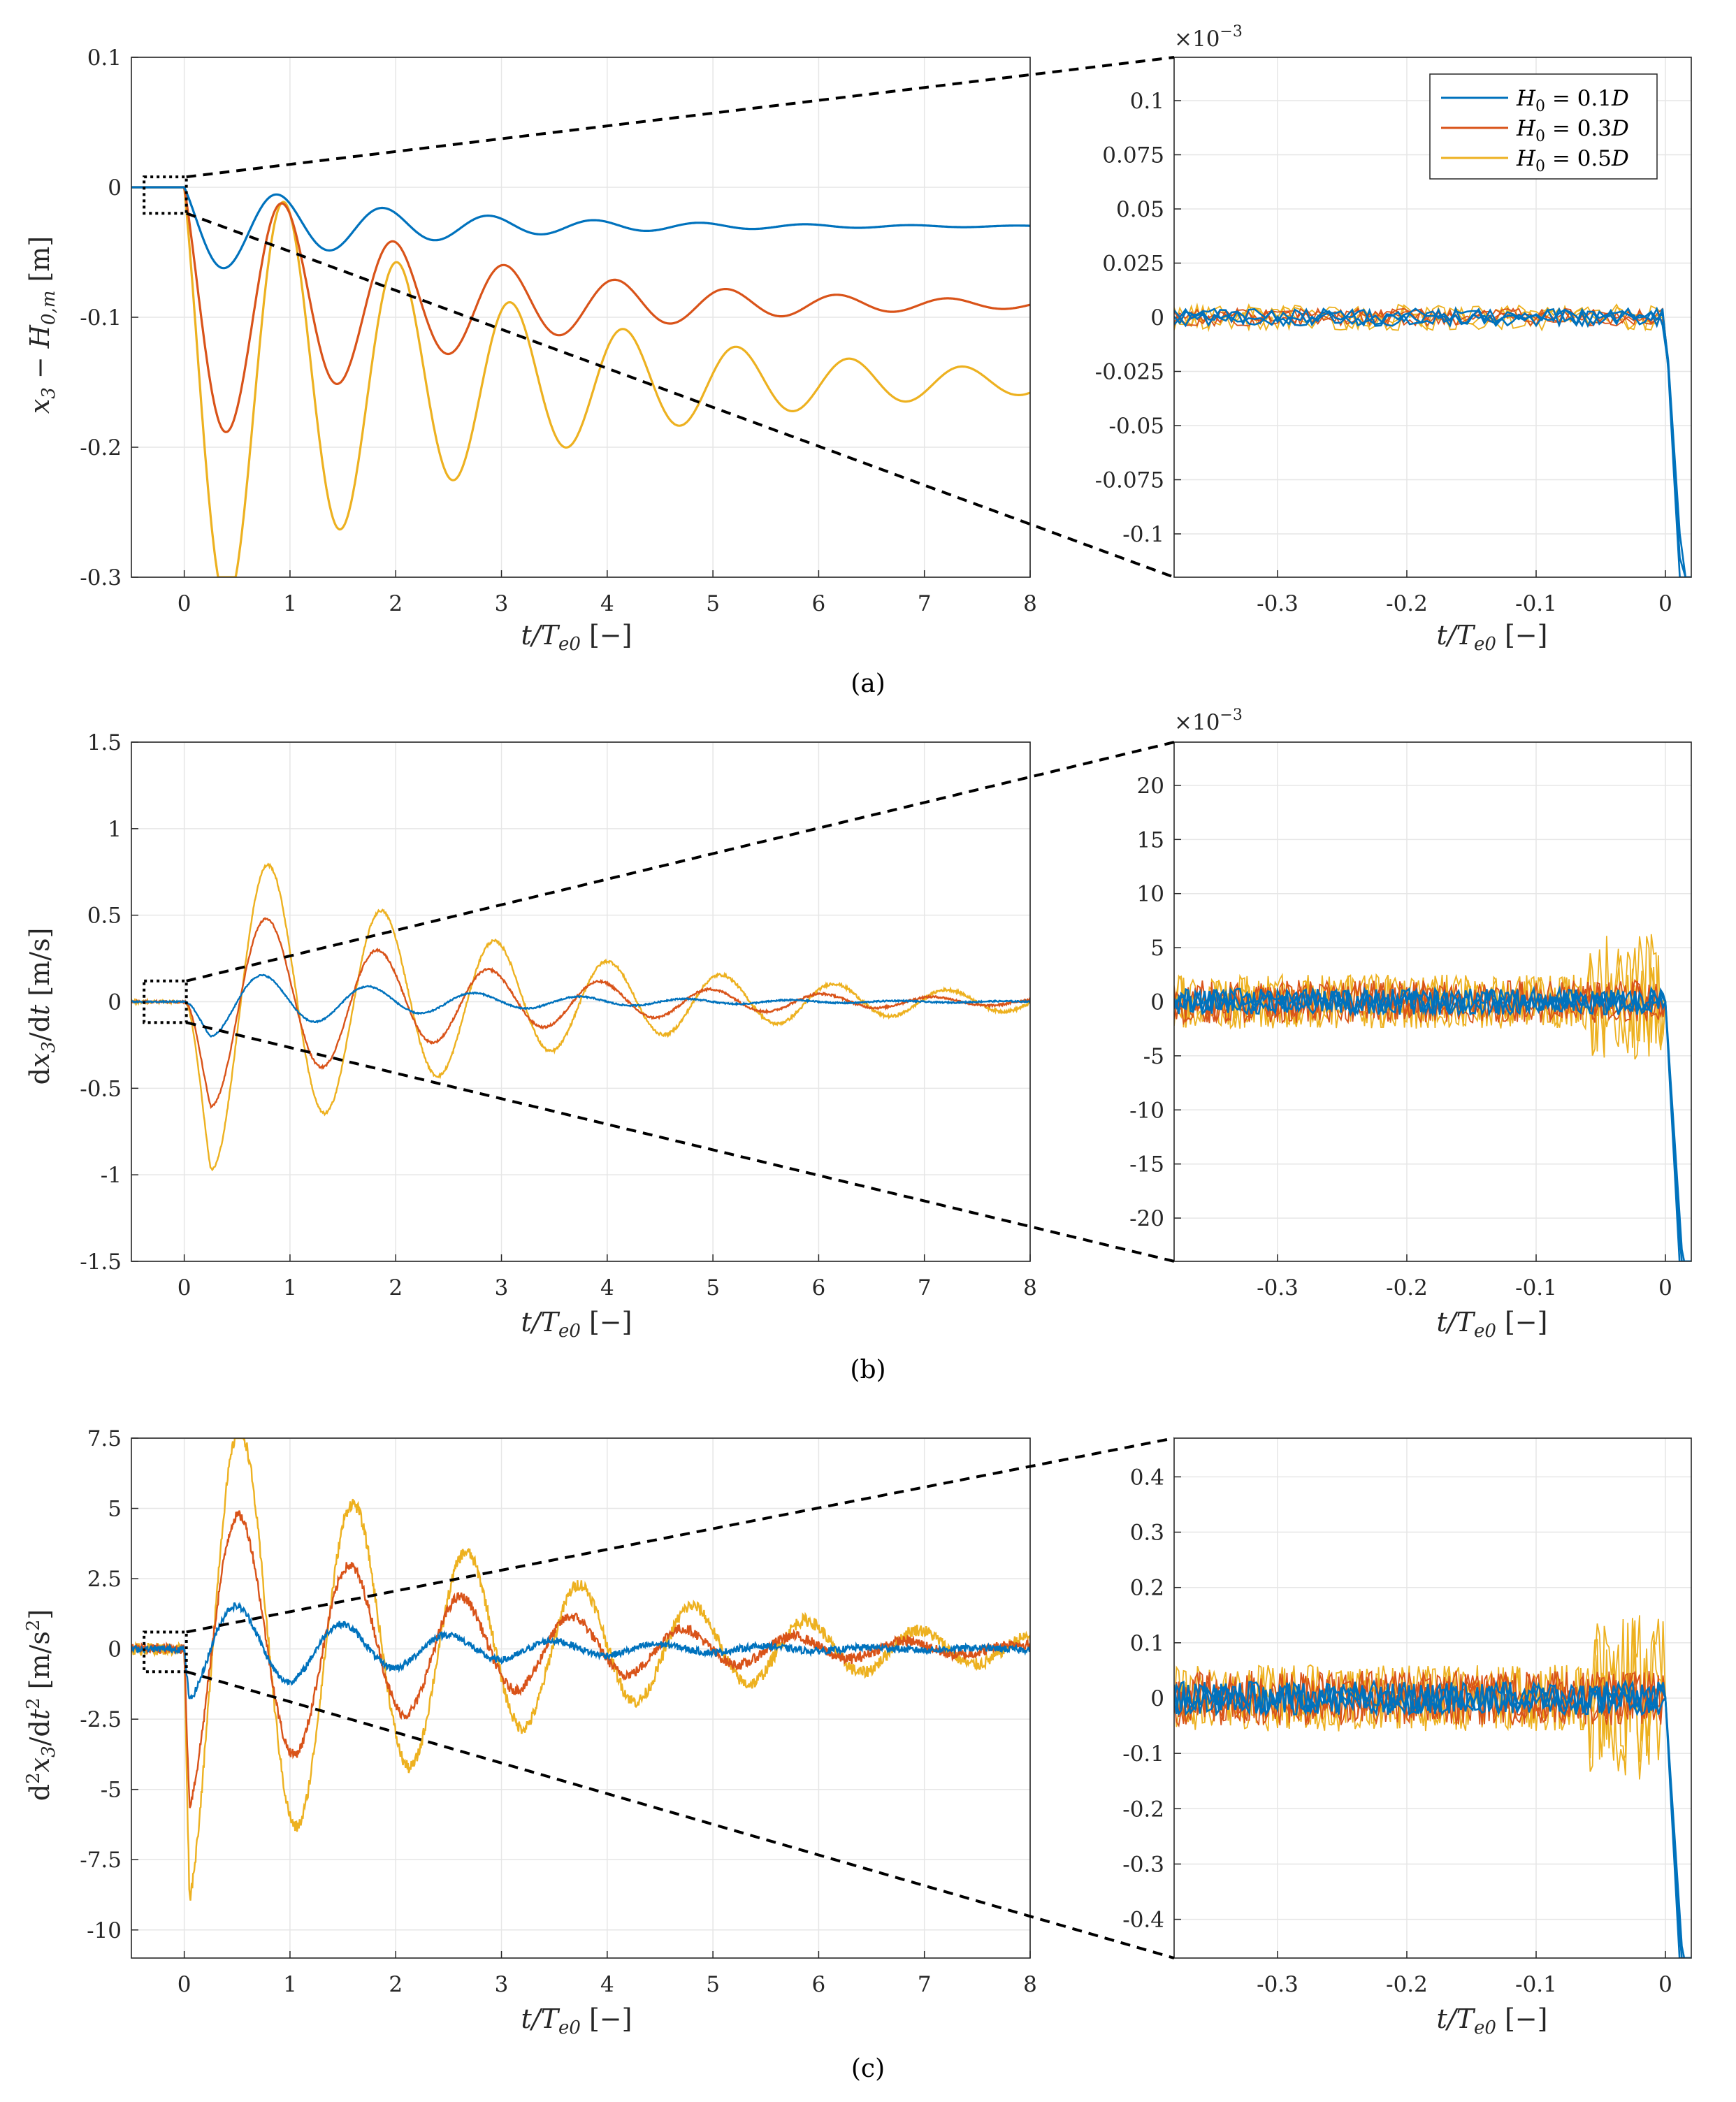  I want to click on y-tick-label: 10, so click(1150, 894).